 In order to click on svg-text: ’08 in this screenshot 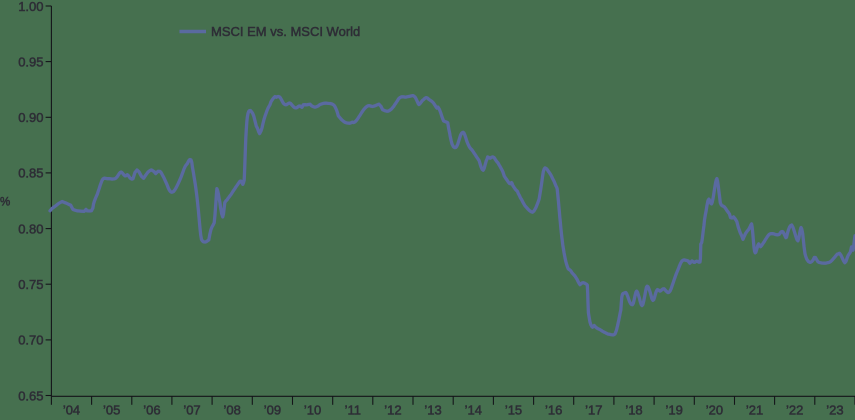, I will do `click(232, 410)`.